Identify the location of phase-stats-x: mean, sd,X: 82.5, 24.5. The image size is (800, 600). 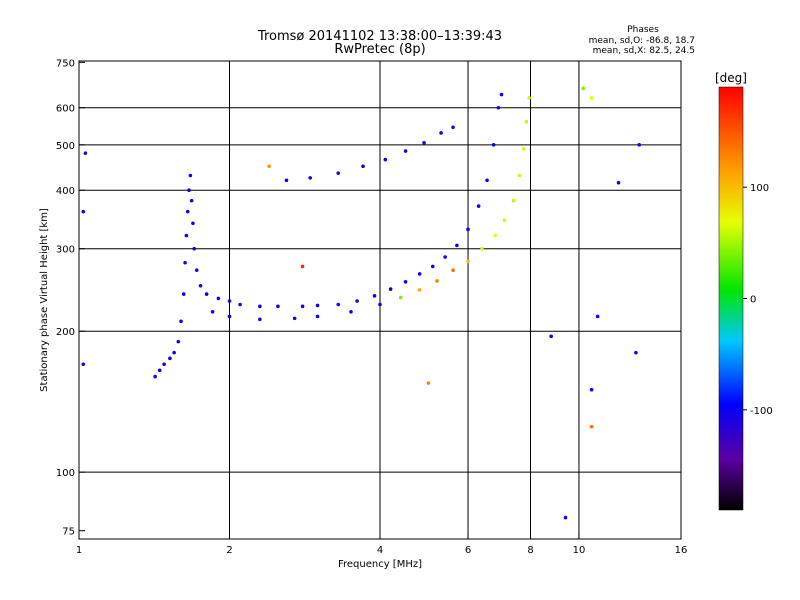
(644, 51).